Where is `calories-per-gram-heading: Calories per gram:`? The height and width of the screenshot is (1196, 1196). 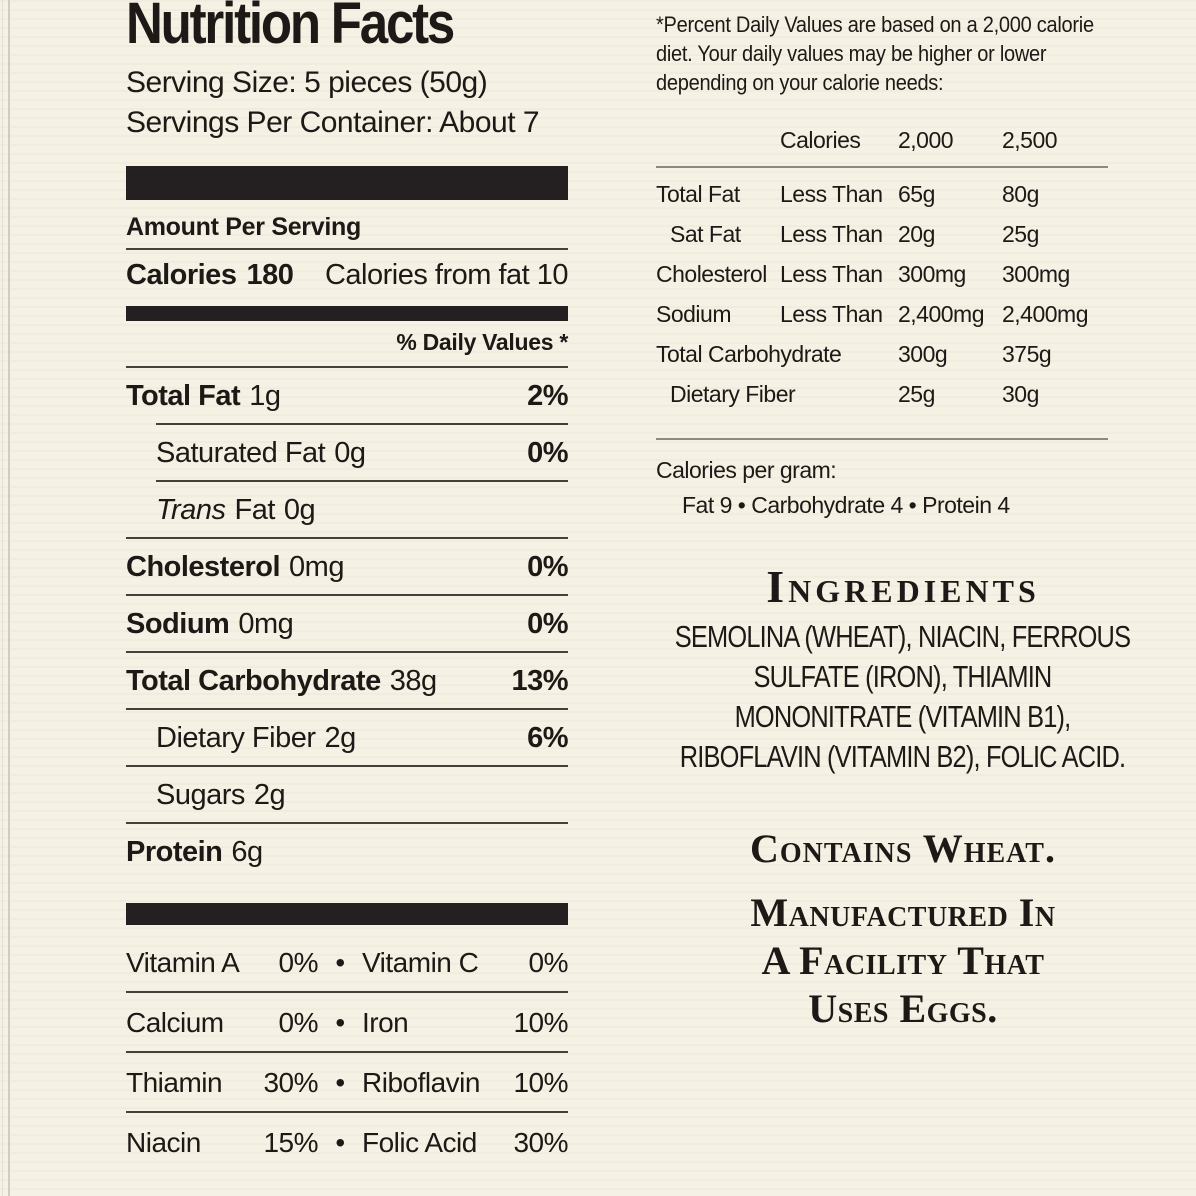 calories-per-gram-heading: Calories per gram: is located at coordinates (746, 470).